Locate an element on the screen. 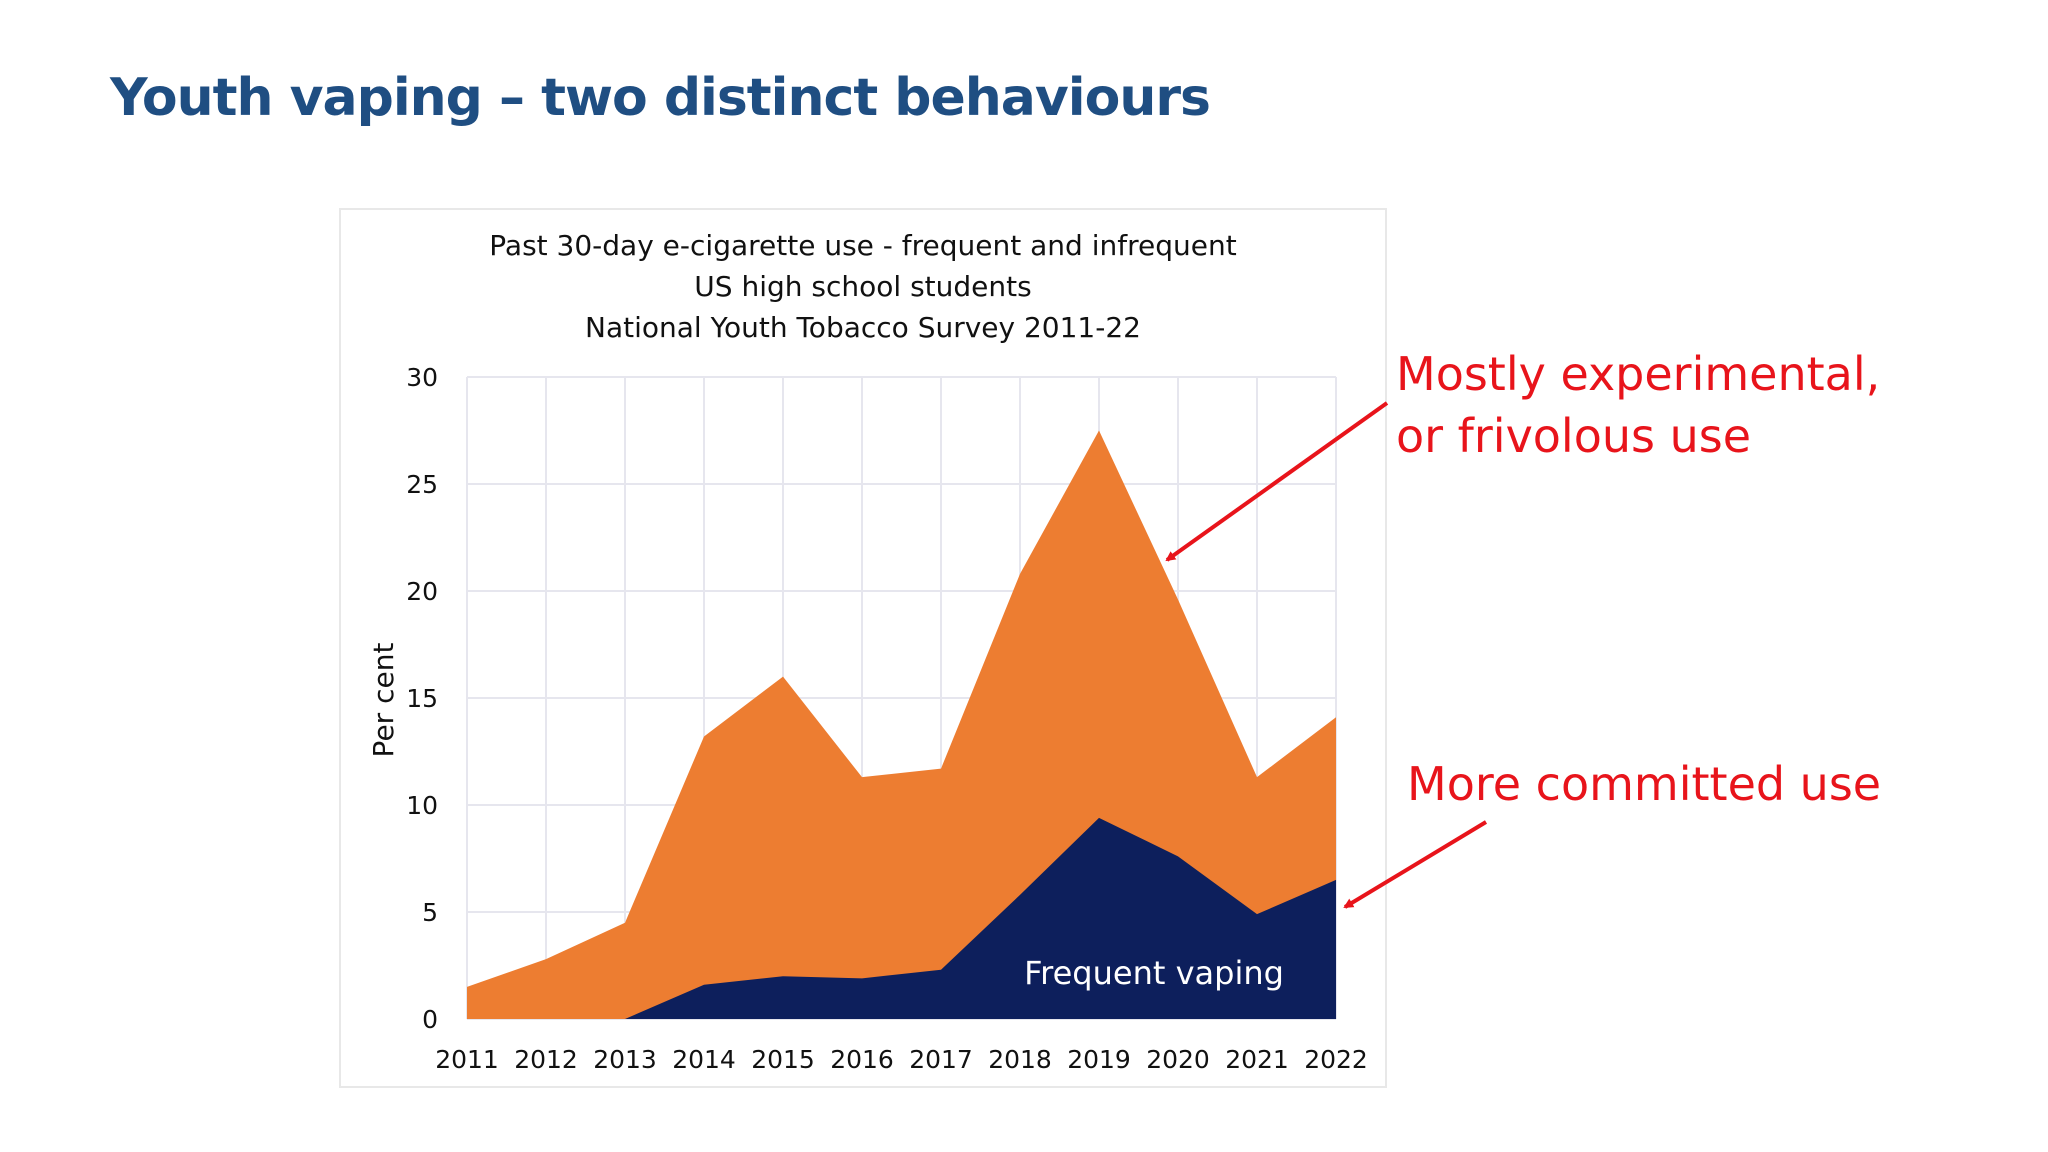  x-tick-label: 2011 is located at coordinates (467, 1059).